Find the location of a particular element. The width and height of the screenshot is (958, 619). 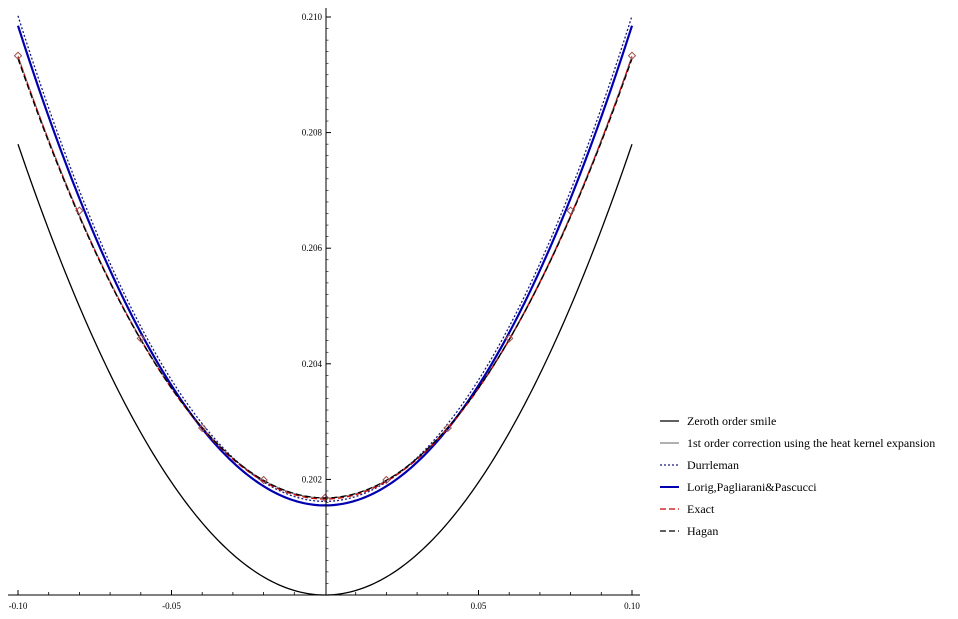

legend-label: Lorig,Pagliarani&Pascucci is located at coordinates (752, 487).